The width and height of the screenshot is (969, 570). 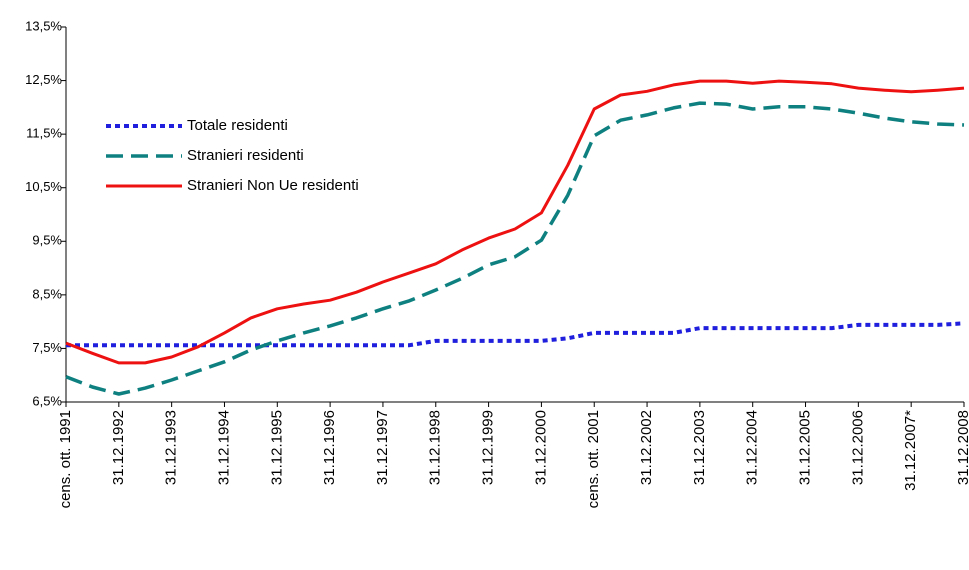 I want to click on x-tick-label: 31.12.1997, so click(x=382, y=447).